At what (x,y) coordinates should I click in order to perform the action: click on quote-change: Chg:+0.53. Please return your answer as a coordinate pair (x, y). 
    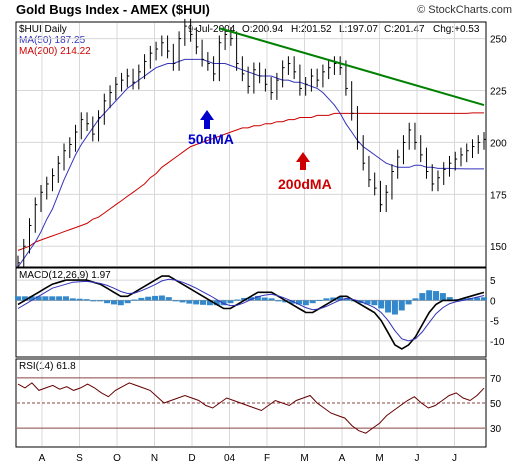
    Looking at the image, I should click on (456, 29).